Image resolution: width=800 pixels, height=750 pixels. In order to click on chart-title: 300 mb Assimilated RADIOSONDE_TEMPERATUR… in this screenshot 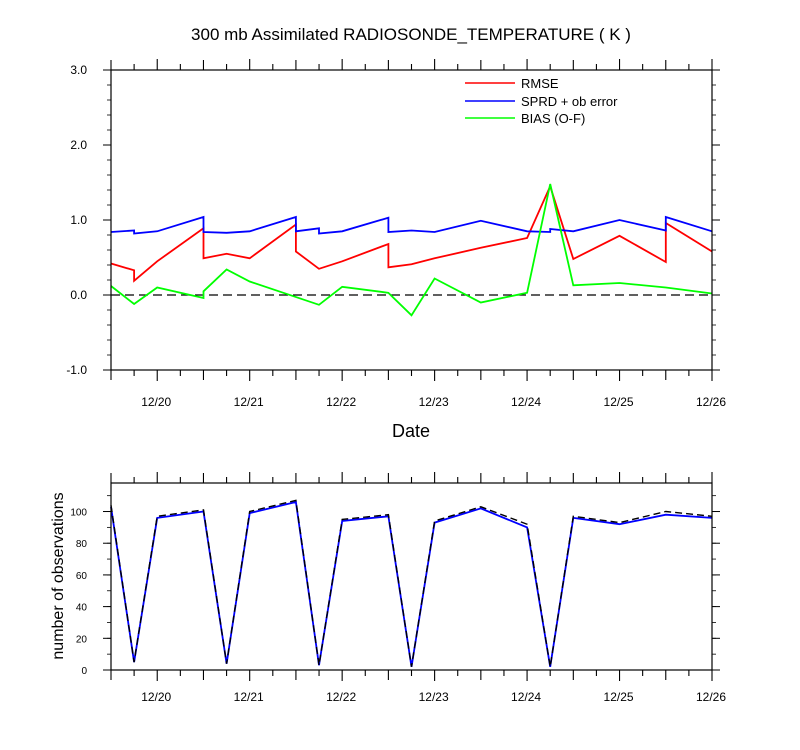, I will do `click(411, 34)`.